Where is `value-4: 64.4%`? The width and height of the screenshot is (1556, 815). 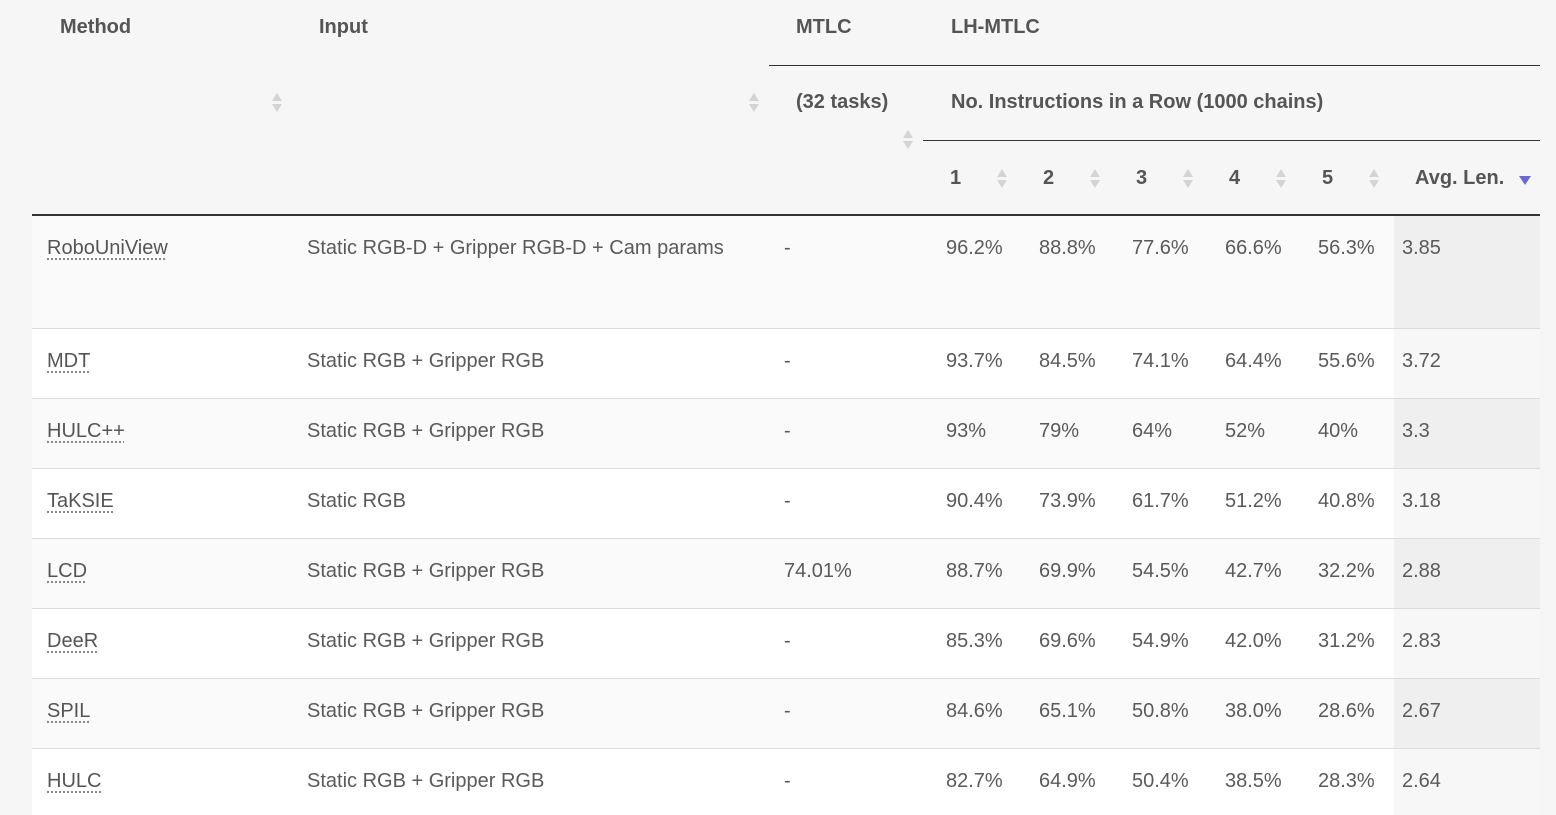 value-4: 64.4% is located at coordinates (1253, 361).